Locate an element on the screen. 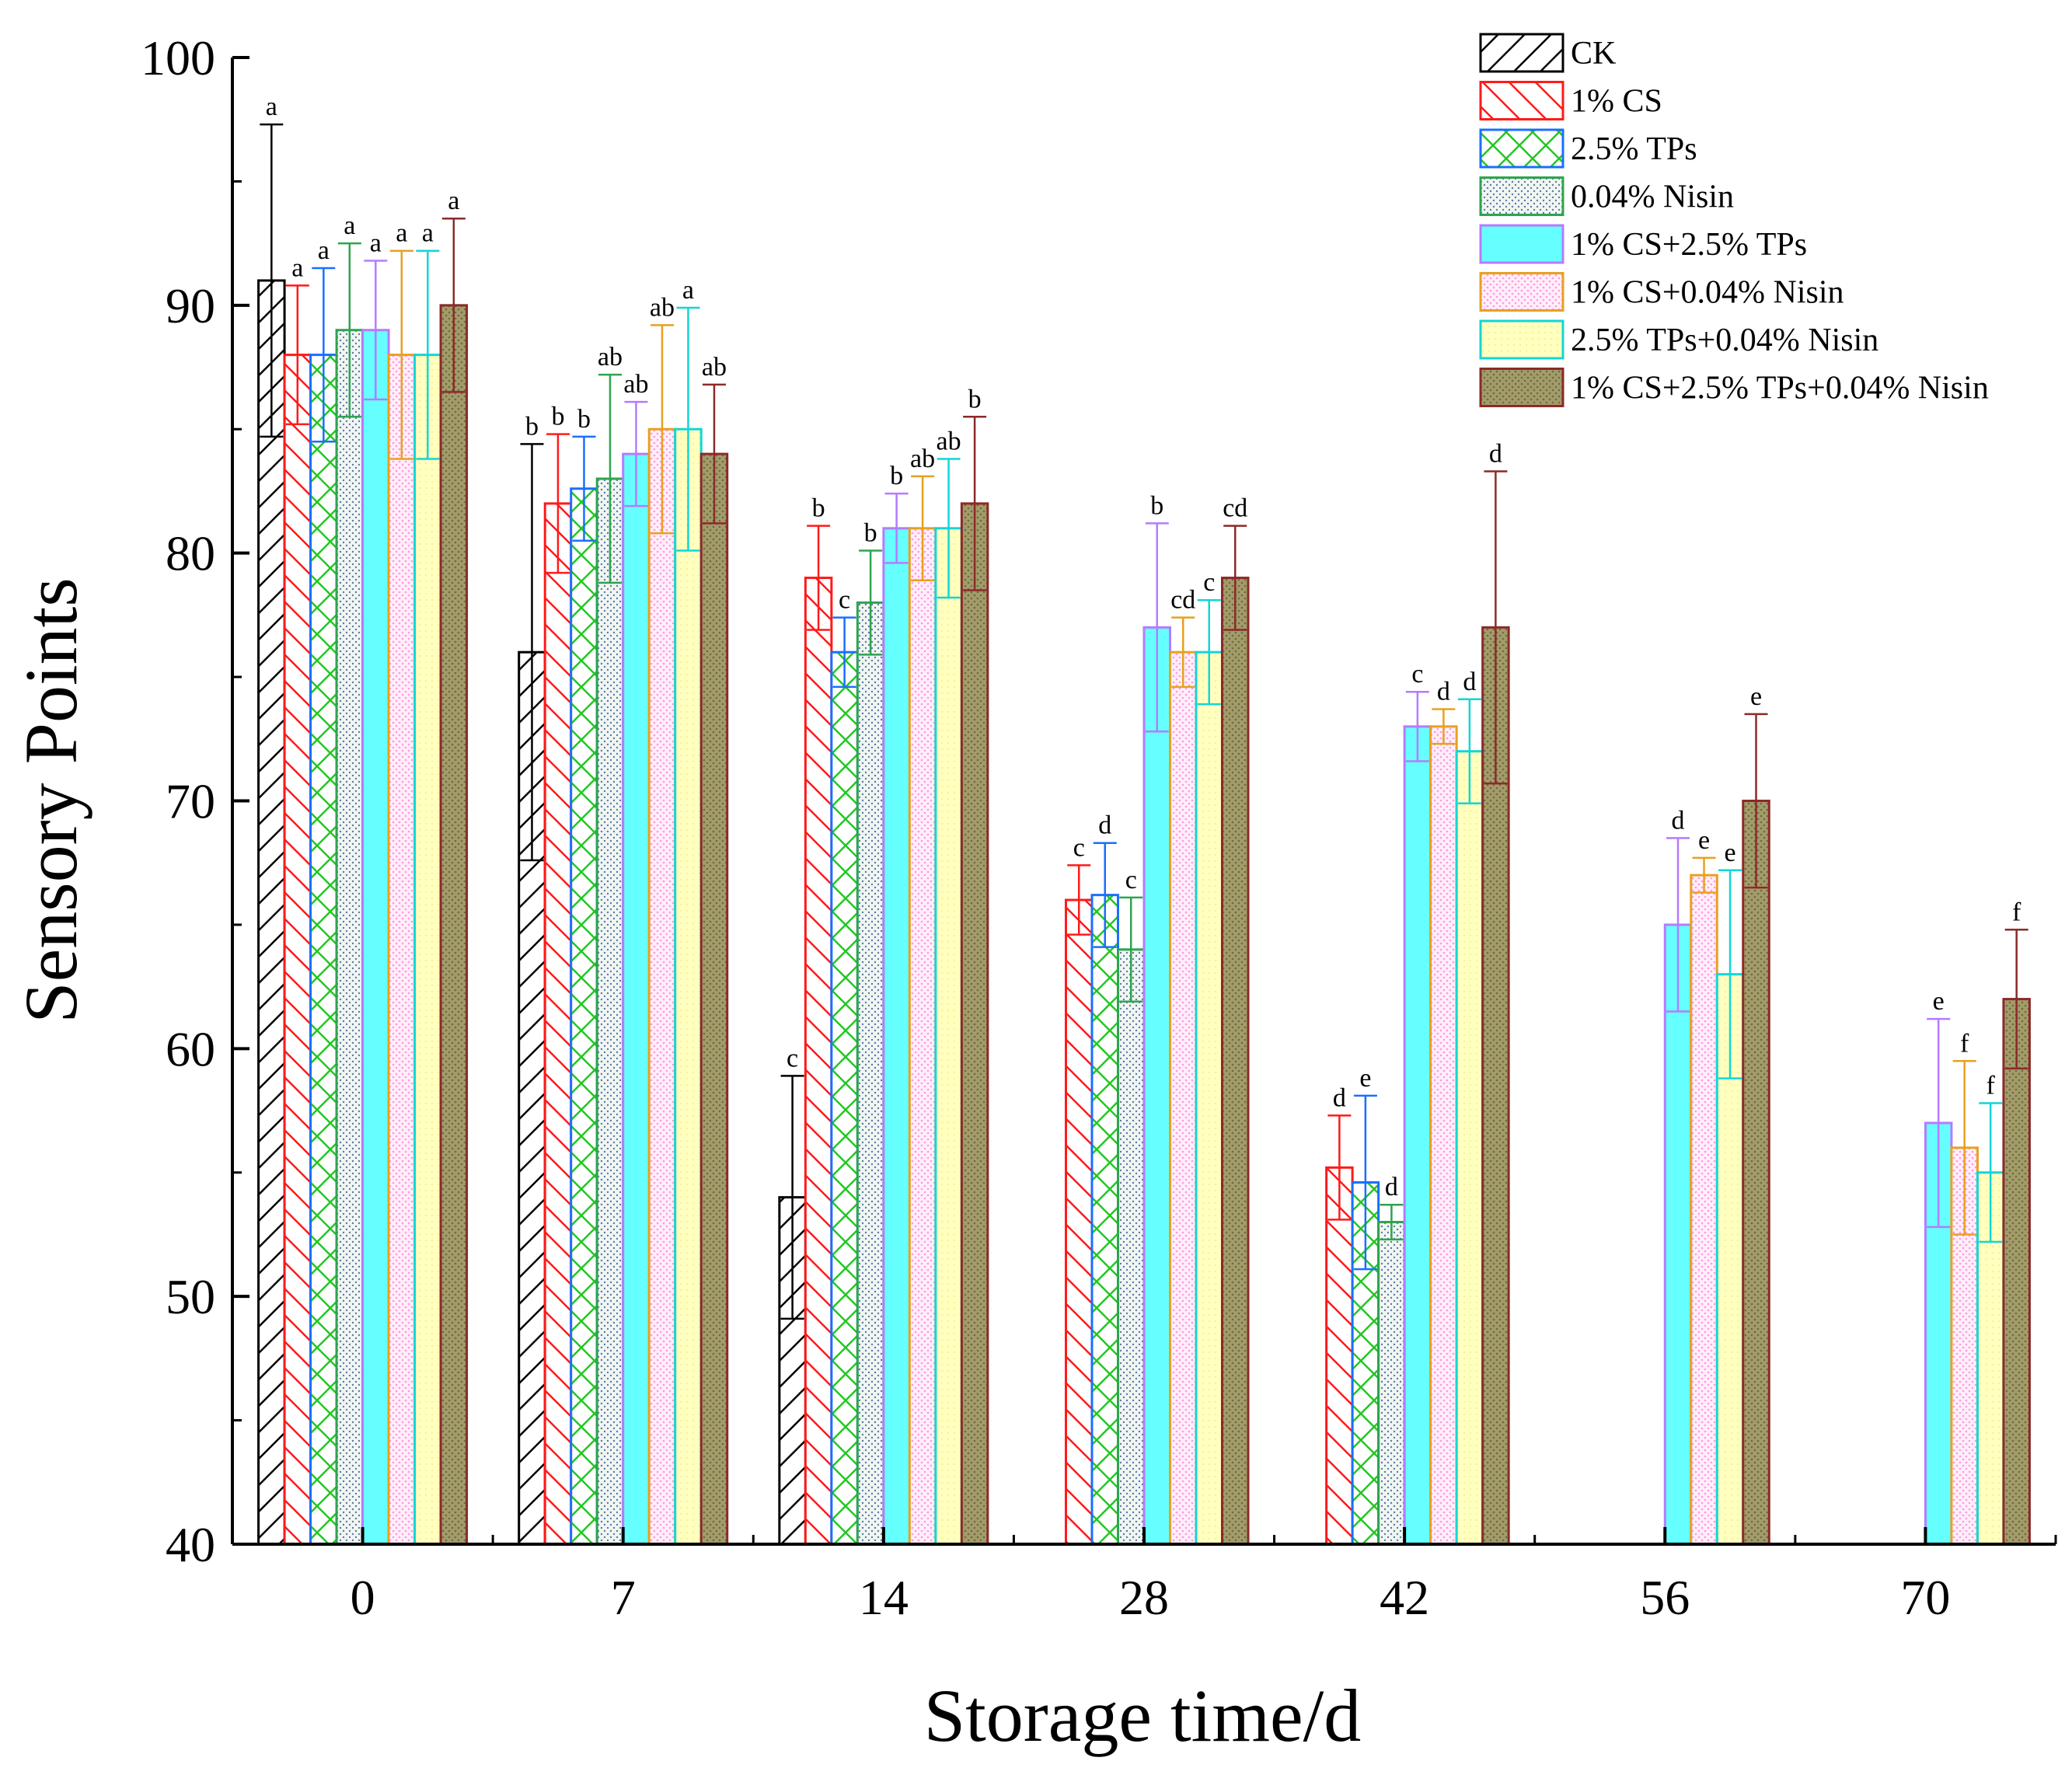 The width and height of the screenshot is (2072, 1775). significance-letter: cd is located at coordinates (1235, 508).